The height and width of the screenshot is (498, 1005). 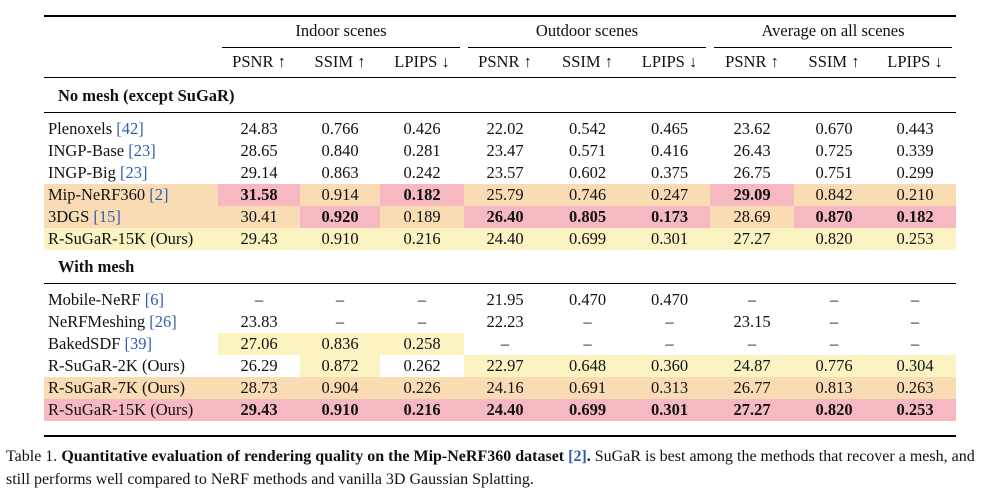 I want to click on method-label: R-SuGaR-7K (Ours), so click(x=117, y=387).